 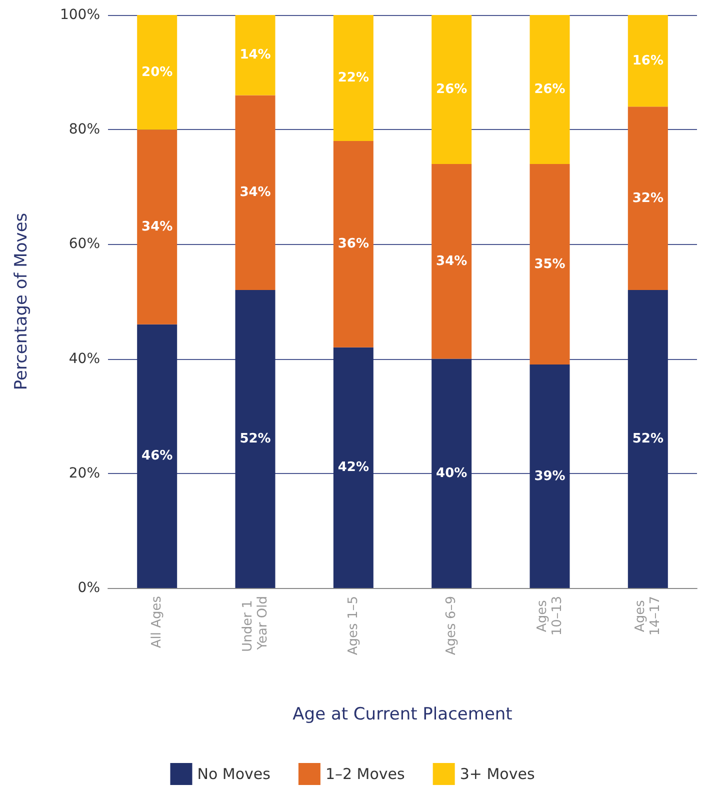 I want to click on data-label: 42%, so click(x=353, y=468).